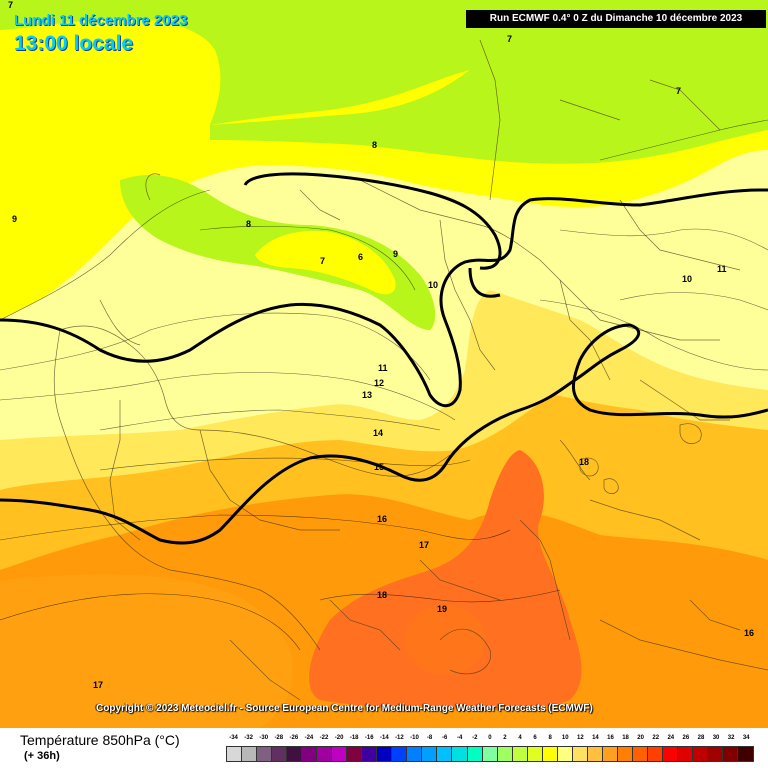 This screenshot has height=768, width=768. What do you see at coordinates (399, 738) in the screenshot?
I see `legend-label: -12` at bounding box center [399, 738].